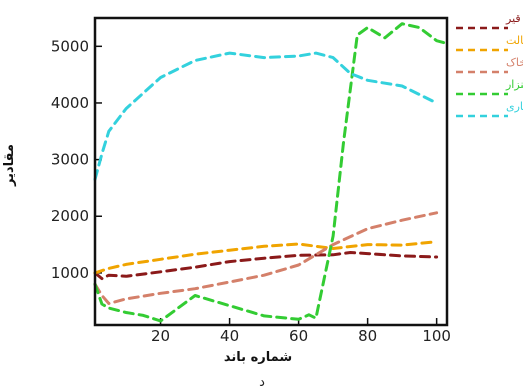 The width and height of the screenshot is (523, 389). Describe the element at coordinates (70, 216) in the screenshot. I see `y-tick-label: 2000` at that location.